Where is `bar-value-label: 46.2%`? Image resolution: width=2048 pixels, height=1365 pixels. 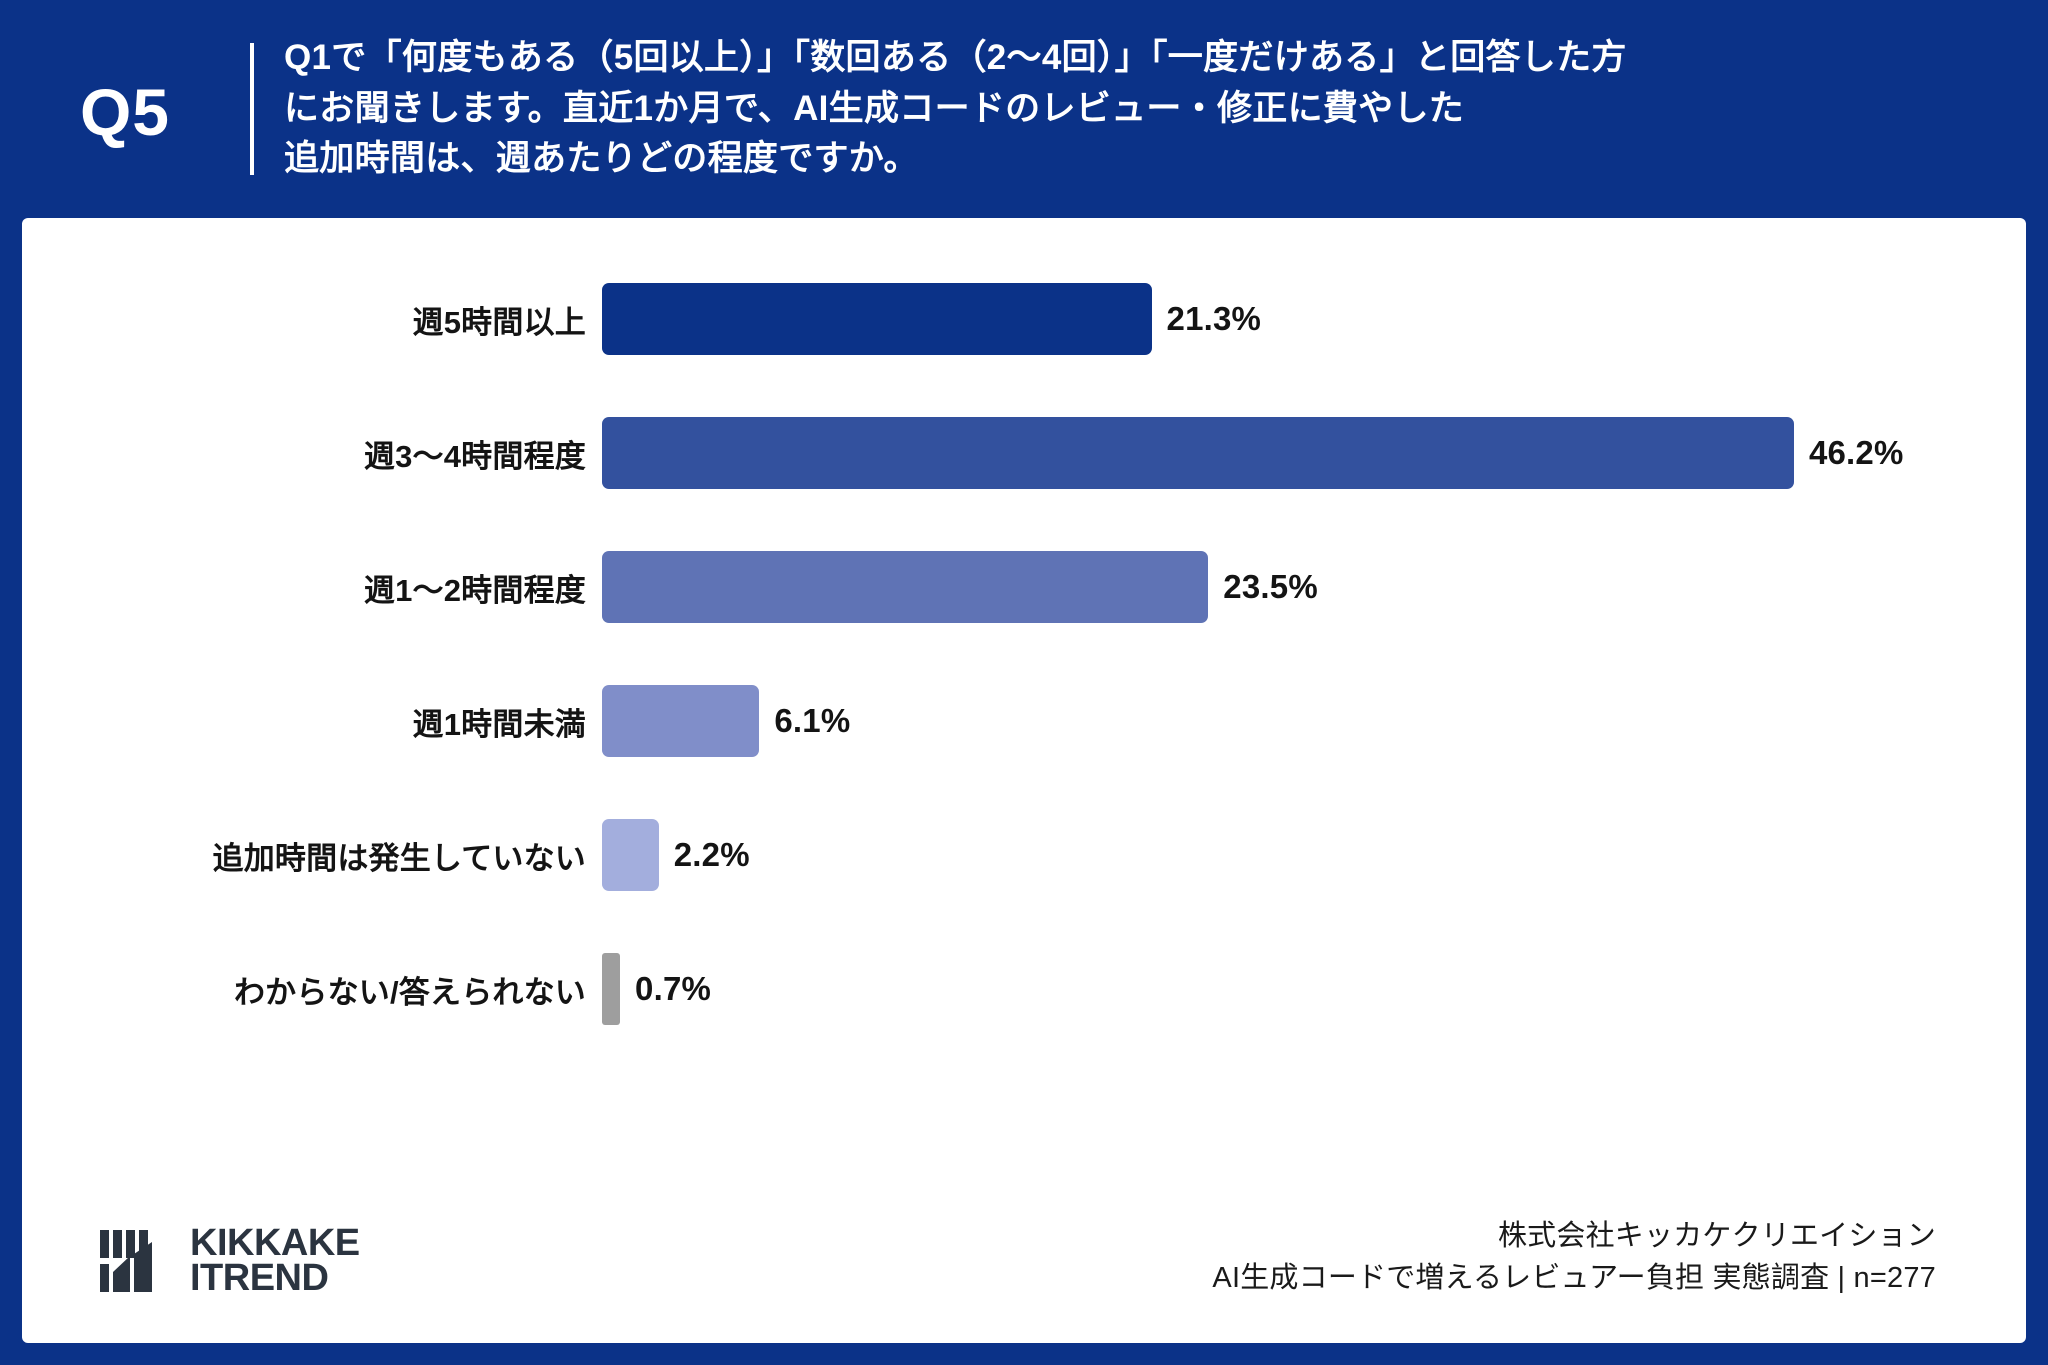
bar-value-label: 46.2% is located at coordinates (1856, 452).